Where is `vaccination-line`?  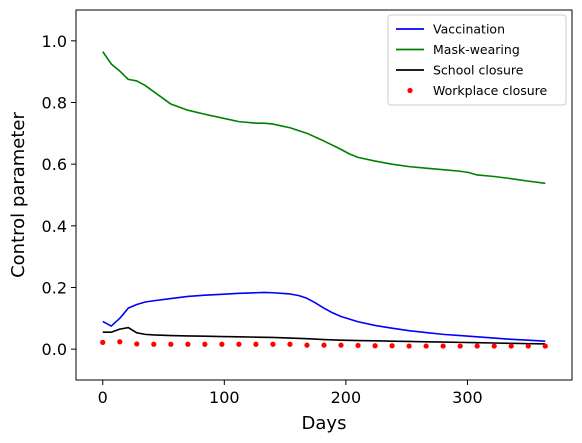 vaccination-line is located at coordinates (324, 316).